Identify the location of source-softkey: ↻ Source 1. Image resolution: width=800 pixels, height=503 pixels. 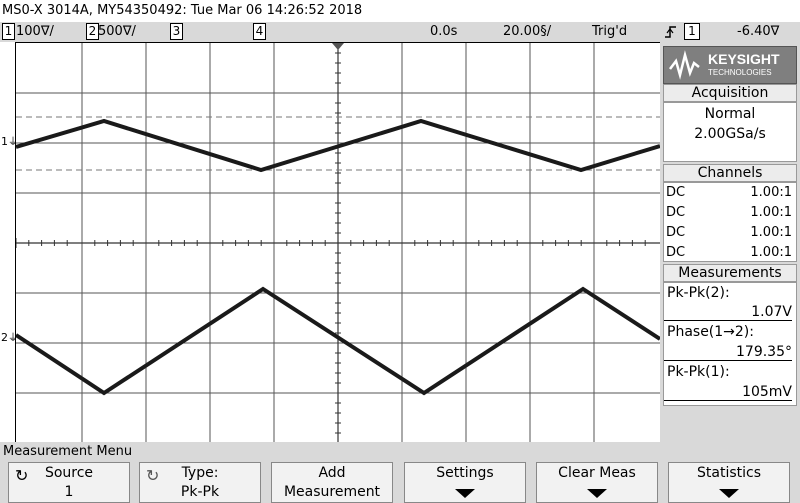
(69, 482).